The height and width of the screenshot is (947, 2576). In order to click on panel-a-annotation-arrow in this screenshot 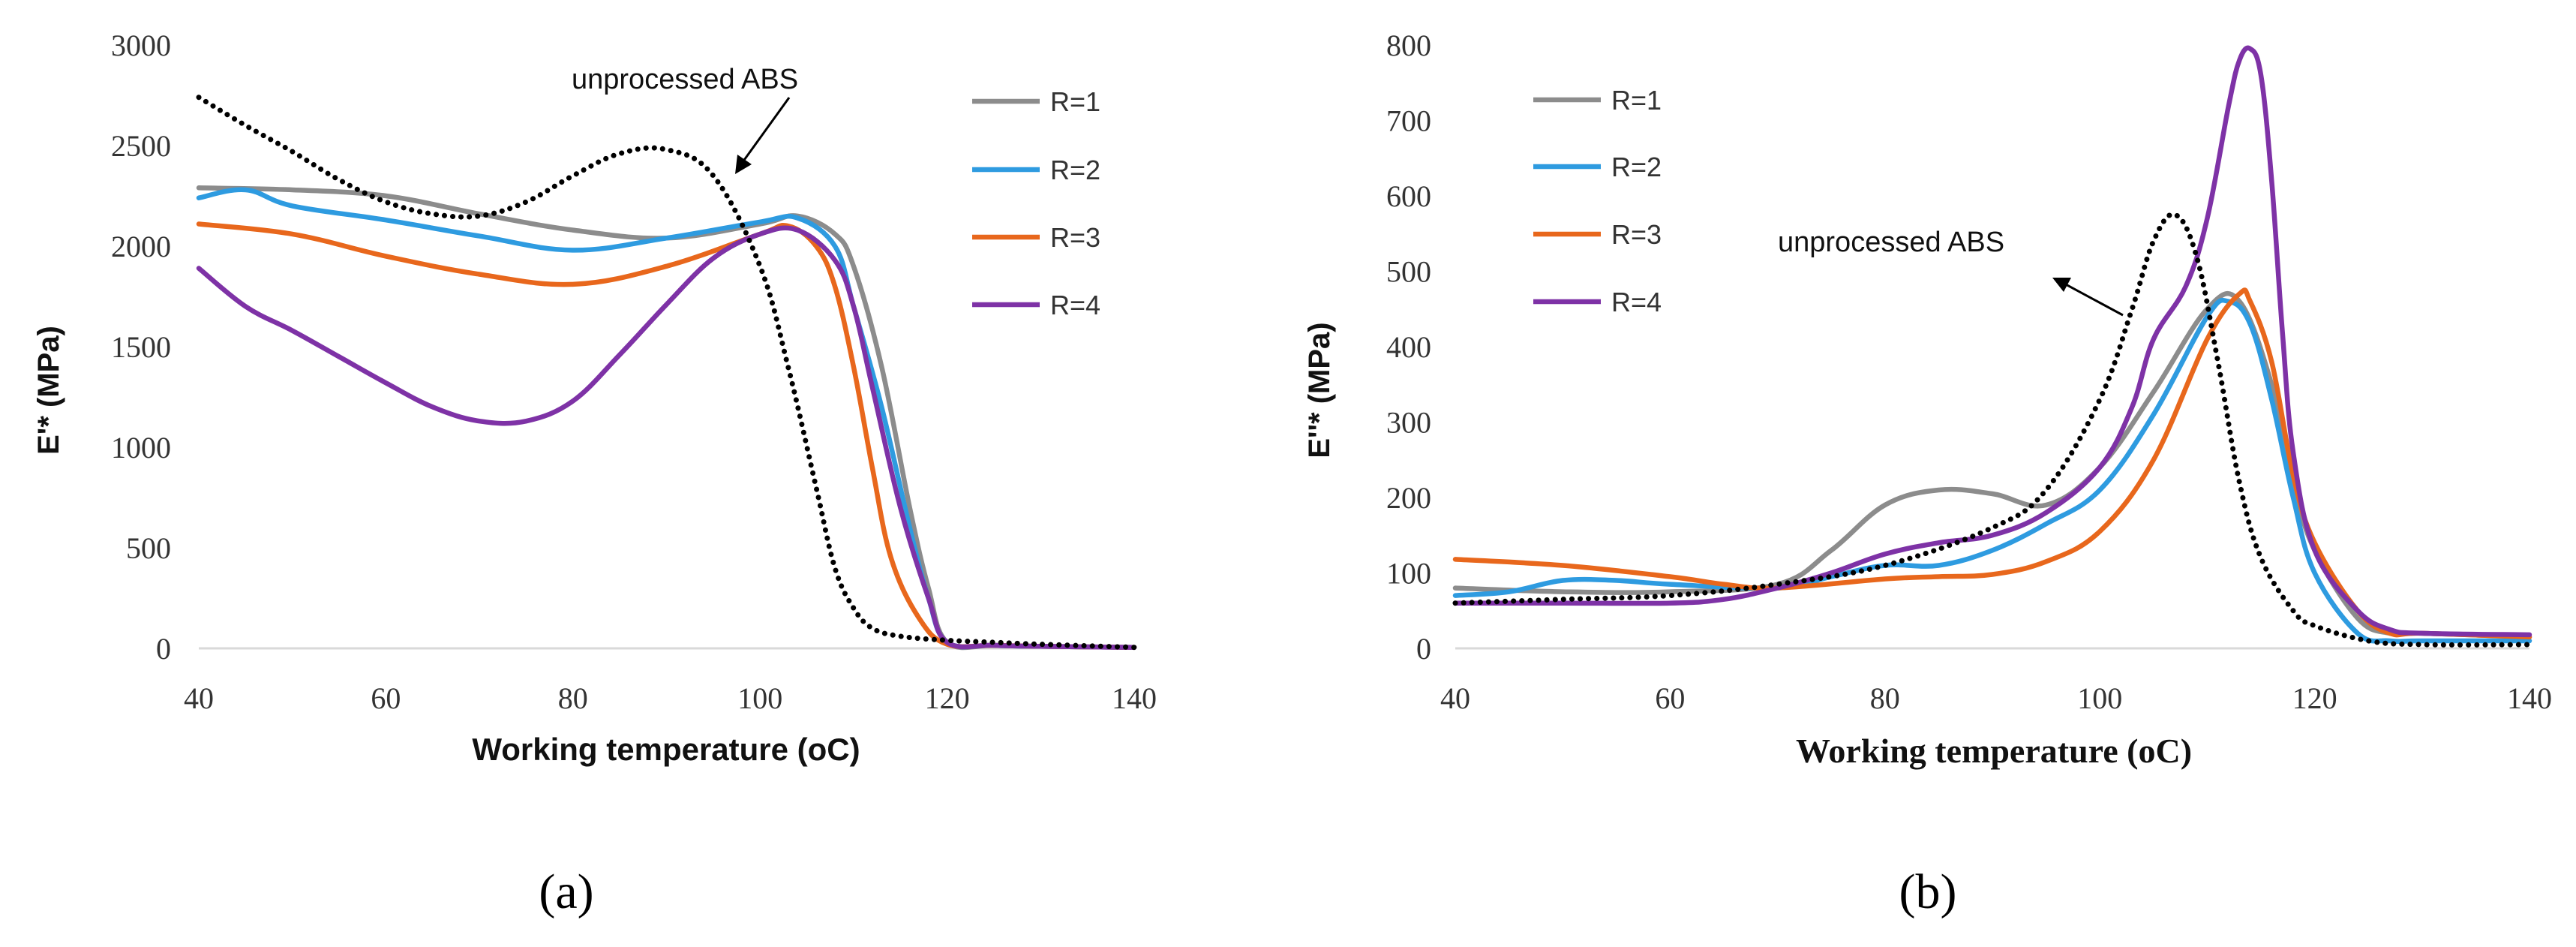, I will do `click(763, 135)`.